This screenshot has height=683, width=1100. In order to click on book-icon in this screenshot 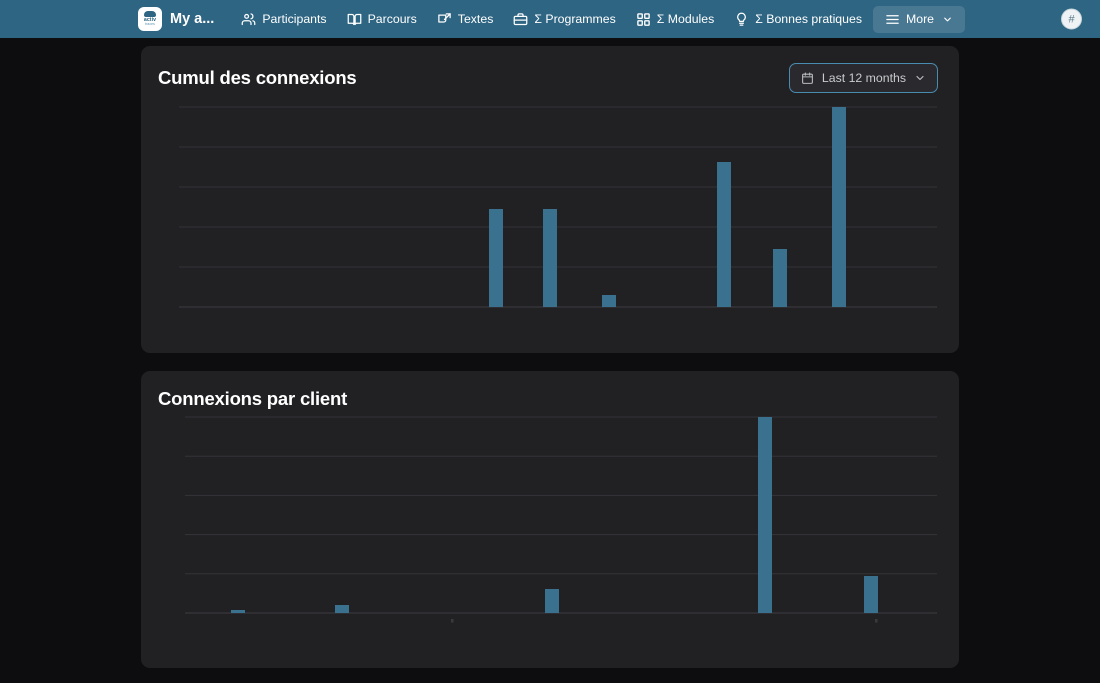, I will do `click(354, 19)`.